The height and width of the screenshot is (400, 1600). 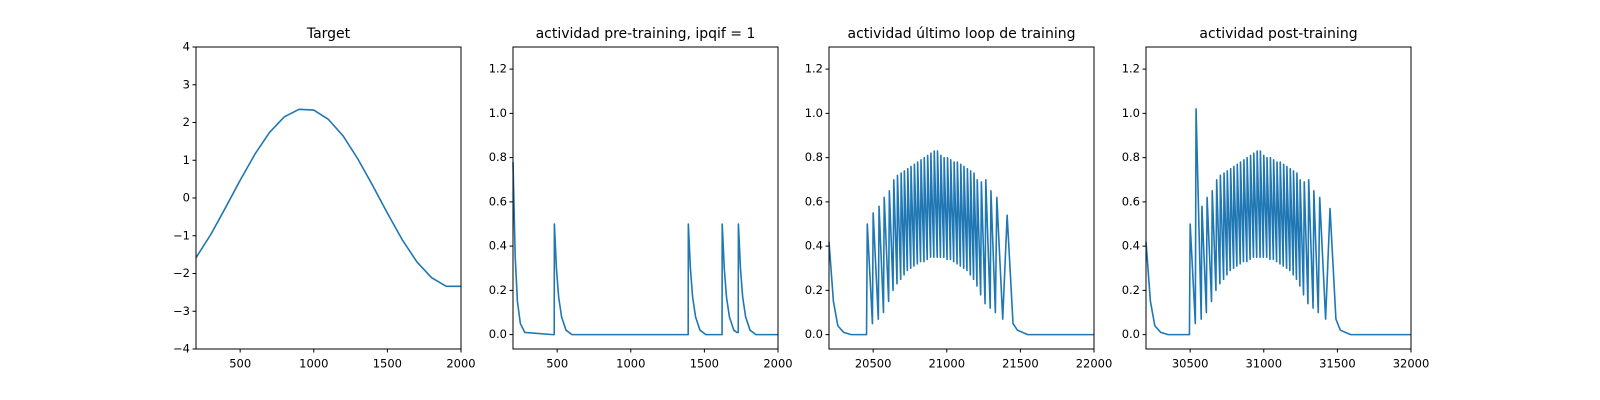 I want to click on y-tick-label: −2, so click(x=181, y=273).